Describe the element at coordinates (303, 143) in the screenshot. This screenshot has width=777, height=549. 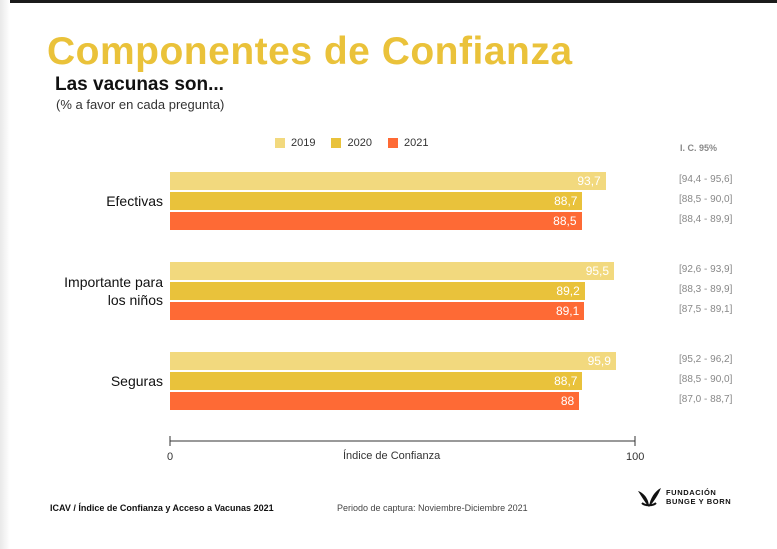
I see `legend-label-2019: 2019` at that location.